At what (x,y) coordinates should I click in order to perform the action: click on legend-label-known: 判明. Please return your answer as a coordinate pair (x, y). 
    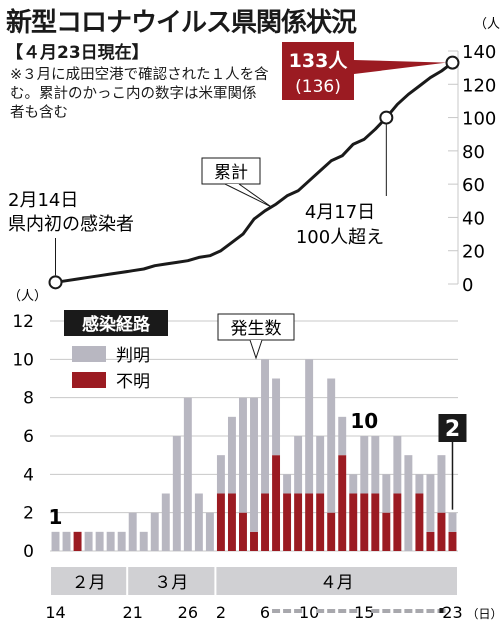
    Looking at the image, I should click on (133, 356).